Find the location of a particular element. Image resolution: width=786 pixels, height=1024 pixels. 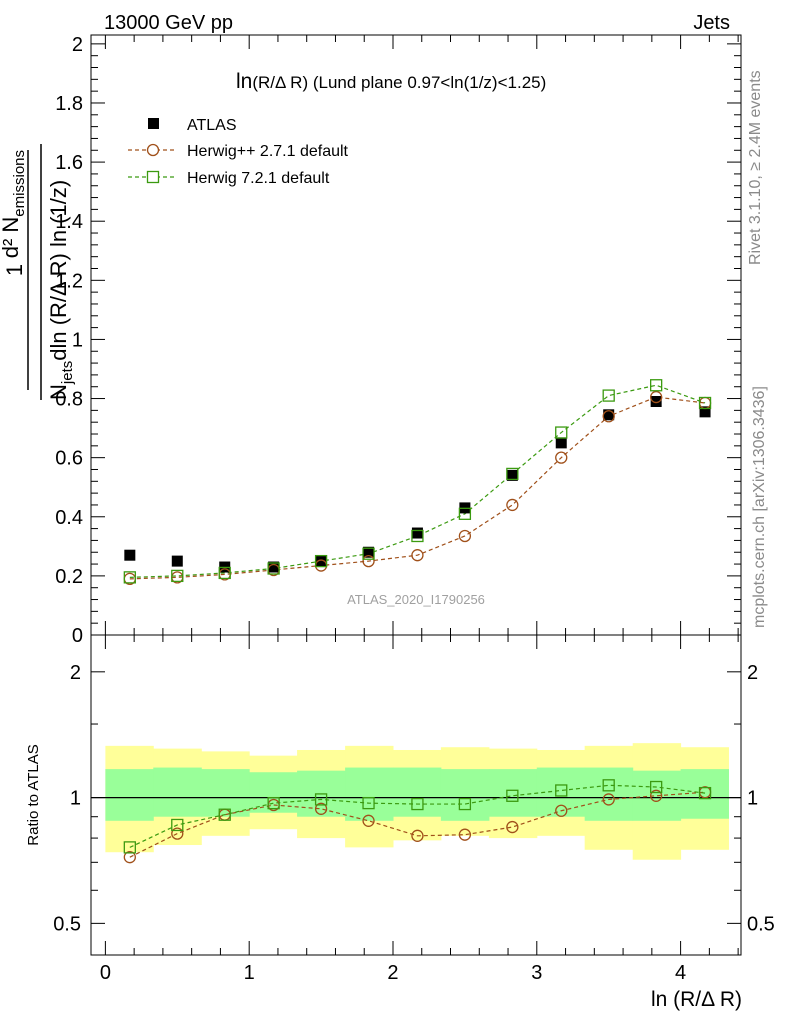

y-tick-label: 0.4 is located at coordinates (69, 518).